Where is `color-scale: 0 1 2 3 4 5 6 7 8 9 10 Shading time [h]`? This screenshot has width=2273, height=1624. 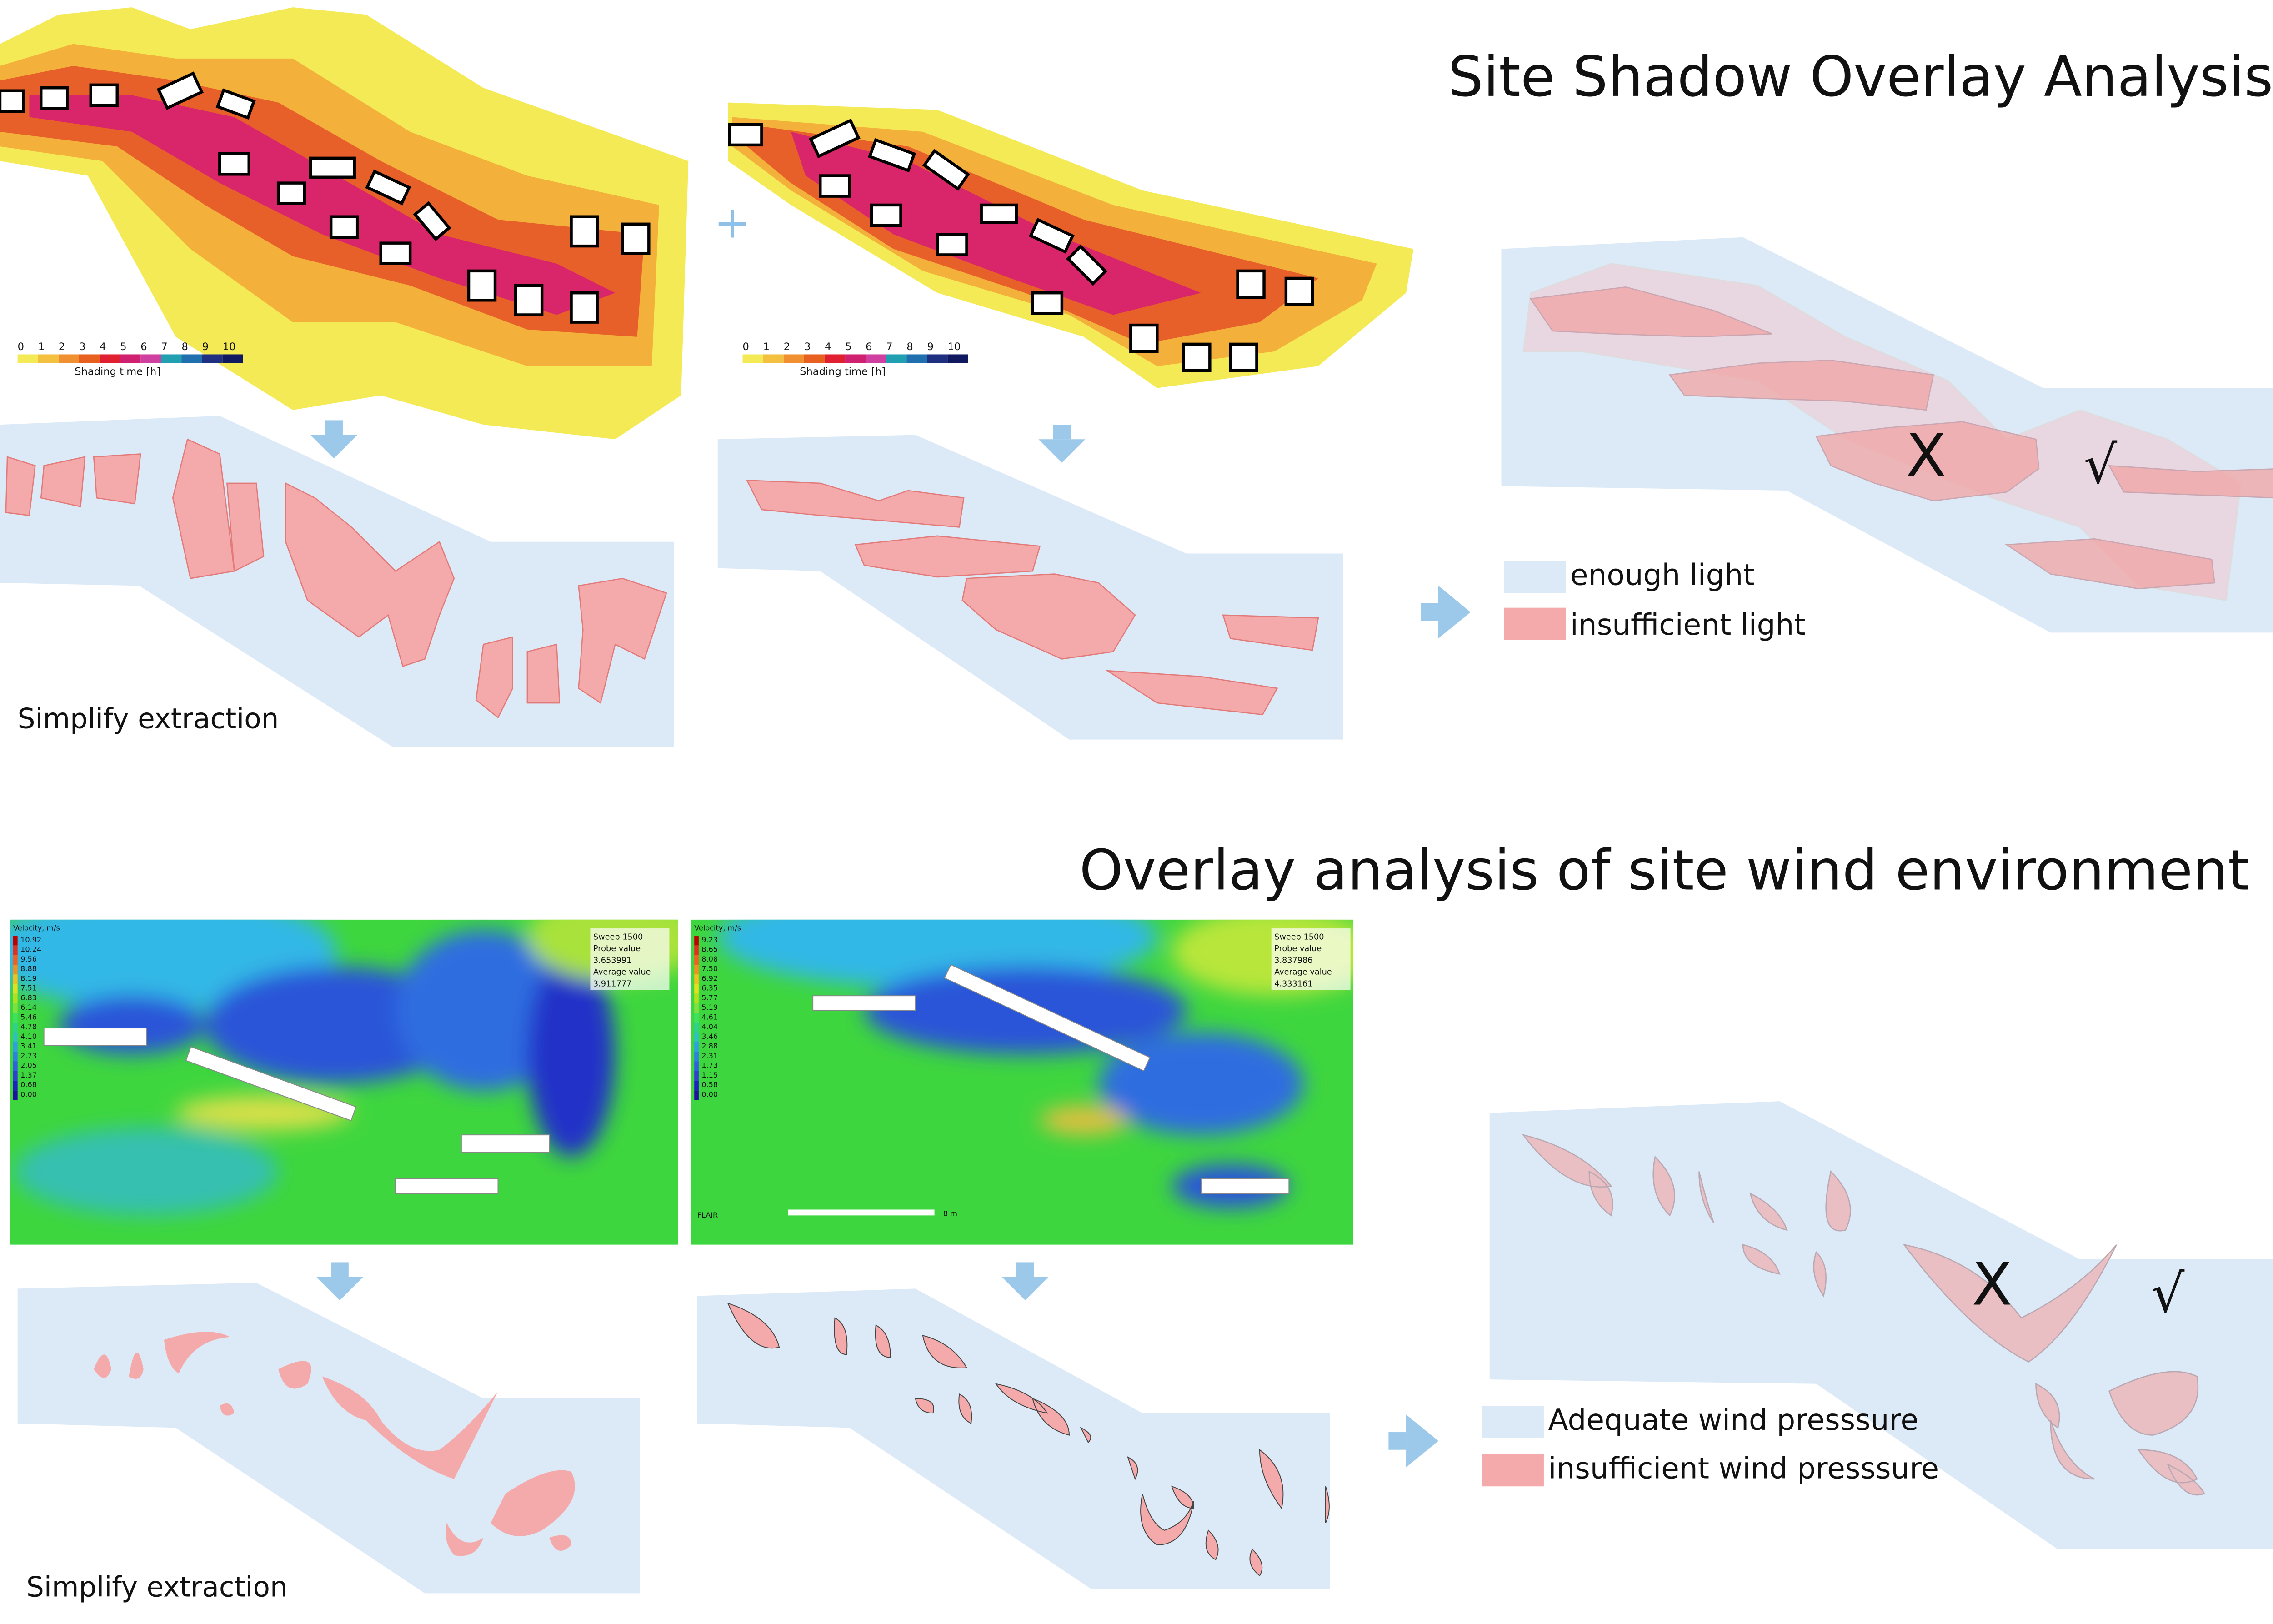 color-scale: 0 1 2 3 4 5 6 7 8 9 10 Shading time [h] is located at coordinates (130, 359).